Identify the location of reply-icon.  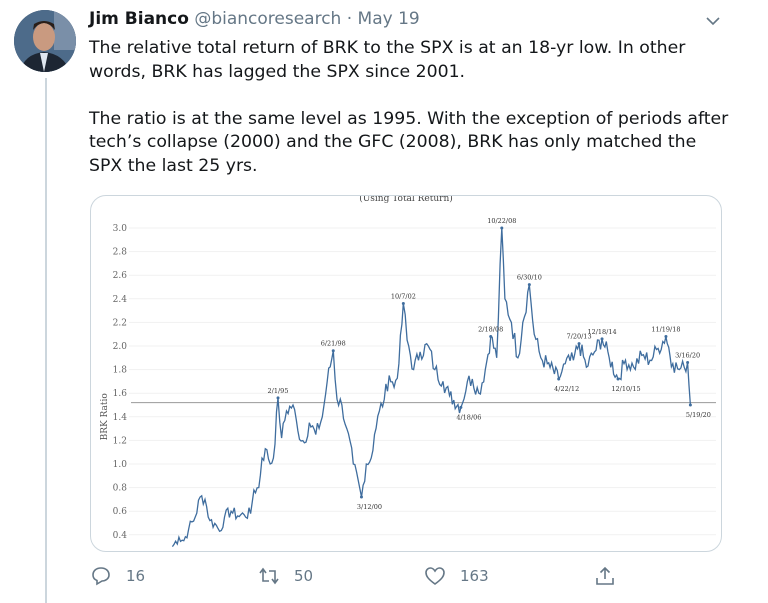
(101, 576).